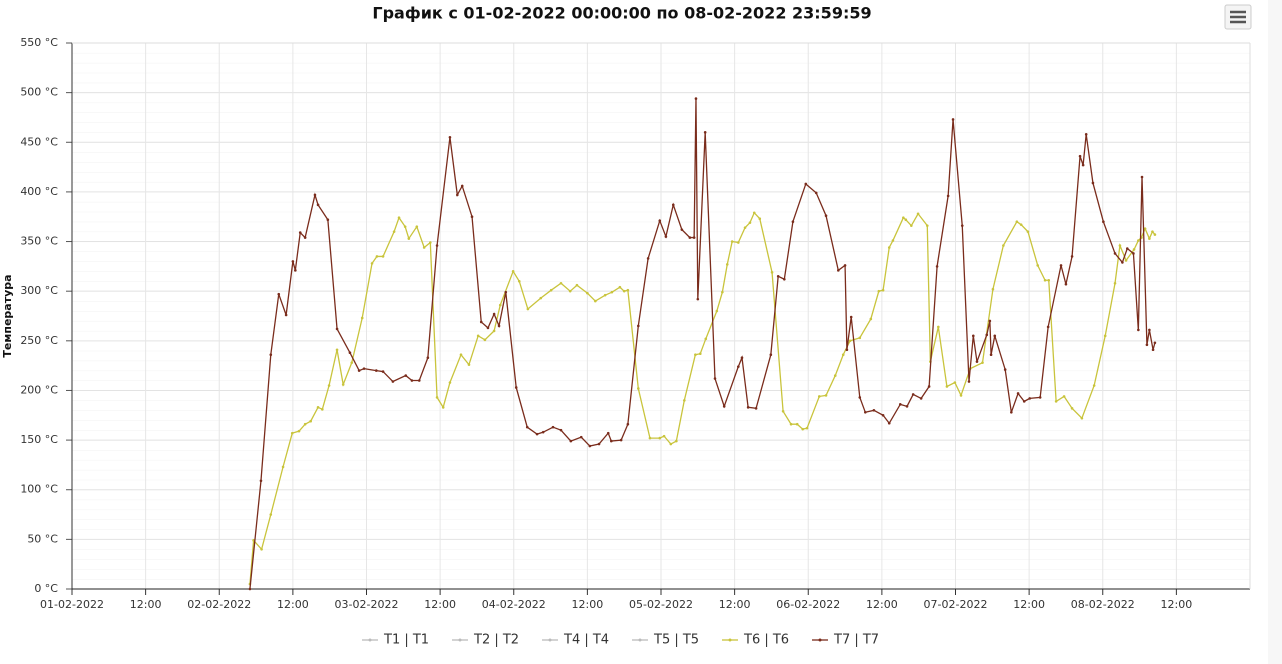 This screenshot has height=664, width=1282. What do you see at coordinates (1238, 17) in the screenshot?
I see `menu-button` at bounding box center [1238, 17].